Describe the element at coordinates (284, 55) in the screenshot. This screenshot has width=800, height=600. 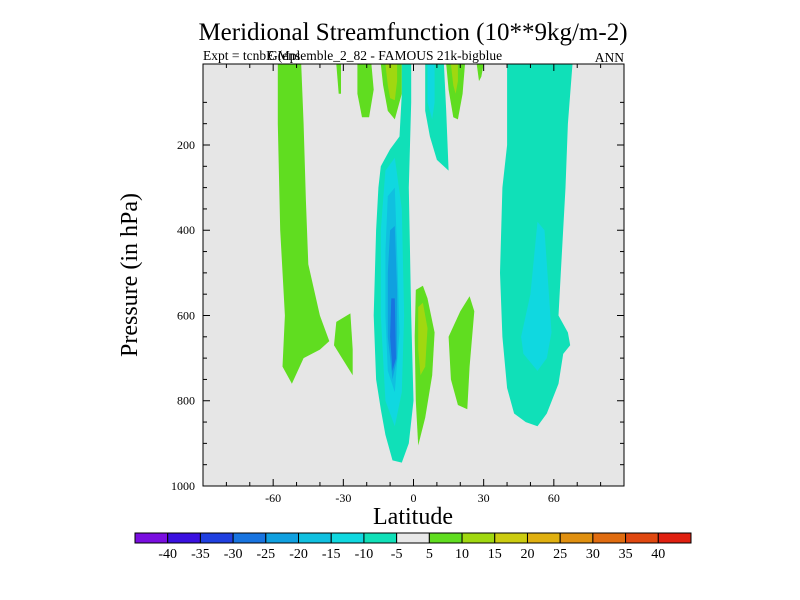
I see `experiment-subtitle-overlap: GMpl` at that location.